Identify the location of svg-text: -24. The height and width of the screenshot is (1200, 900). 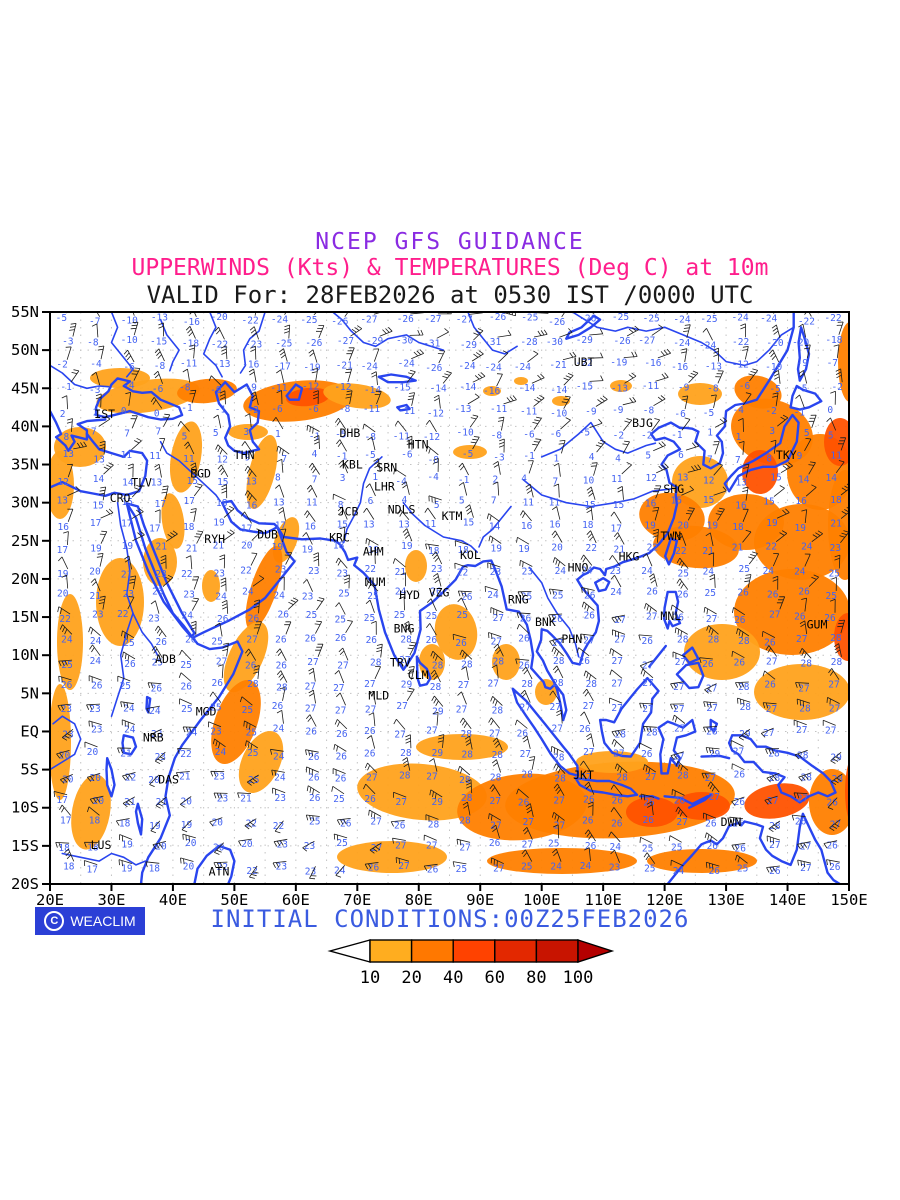
(279, 320).